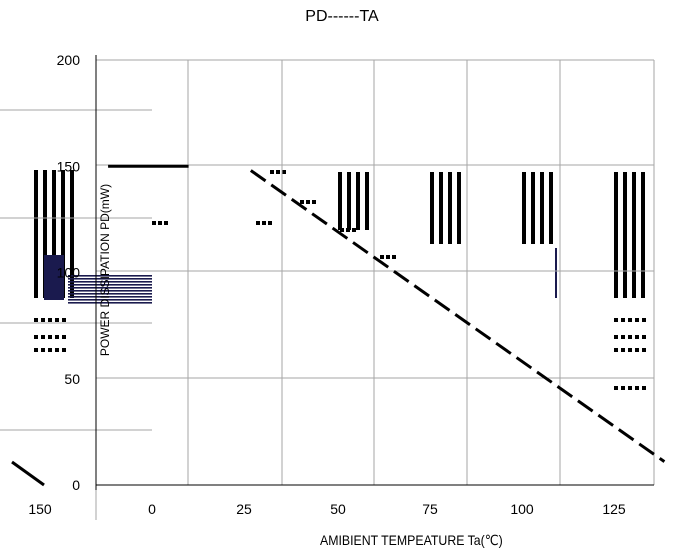 The width and height of the screenshot is (684, 559). Describe the element at coordinates (522, 509) in the screenshot. I see `x-tick-label: 100` at that location.